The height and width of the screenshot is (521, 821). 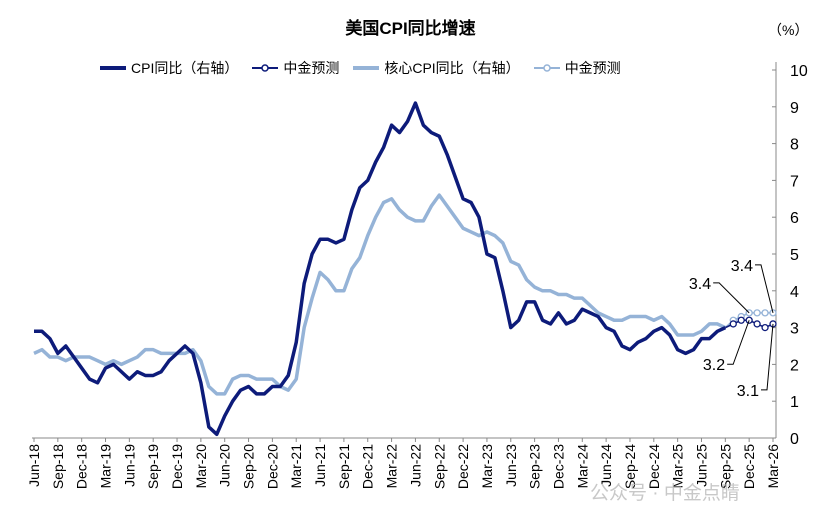 I want to click on y-tick-label: 10, so click(x=799, y=71).